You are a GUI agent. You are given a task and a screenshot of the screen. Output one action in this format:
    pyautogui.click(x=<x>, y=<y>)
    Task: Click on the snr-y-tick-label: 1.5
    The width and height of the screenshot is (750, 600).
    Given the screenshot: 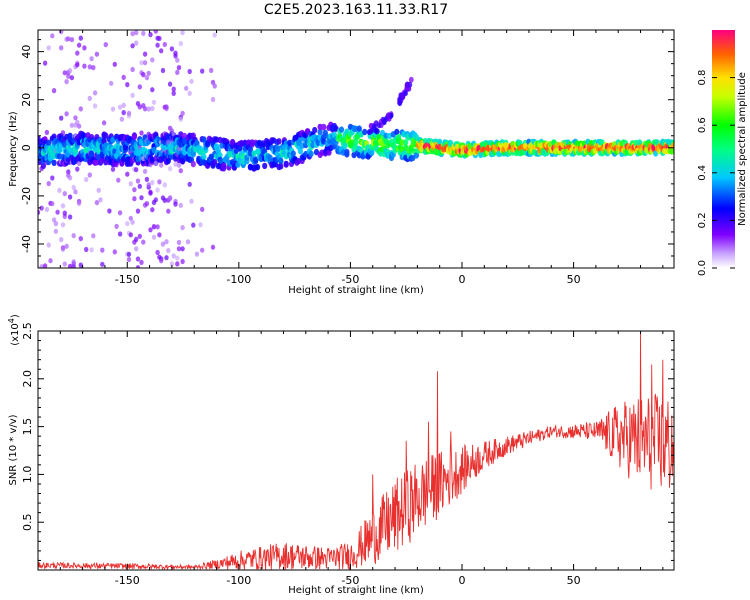 What is the action you would take?
    pyautogui.click(x=27, y=427)
    